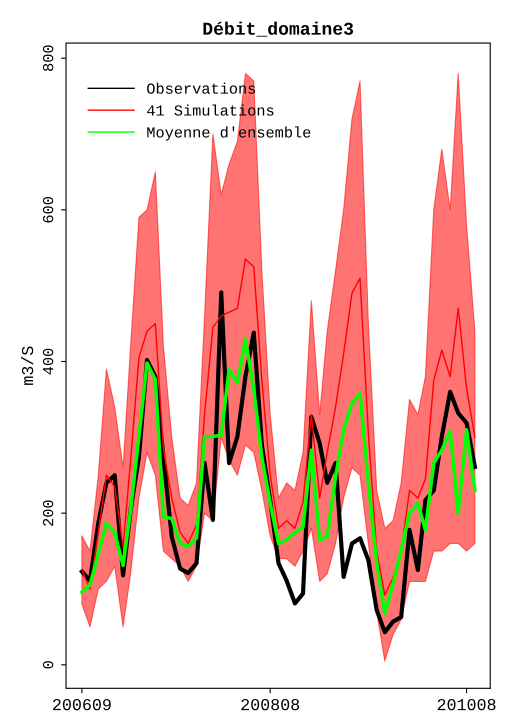 This screenshot has width=508, height=717. Describe the element at coordinates (48, 664) in the screenshot. I see `y-tick-label: 0` at that location.